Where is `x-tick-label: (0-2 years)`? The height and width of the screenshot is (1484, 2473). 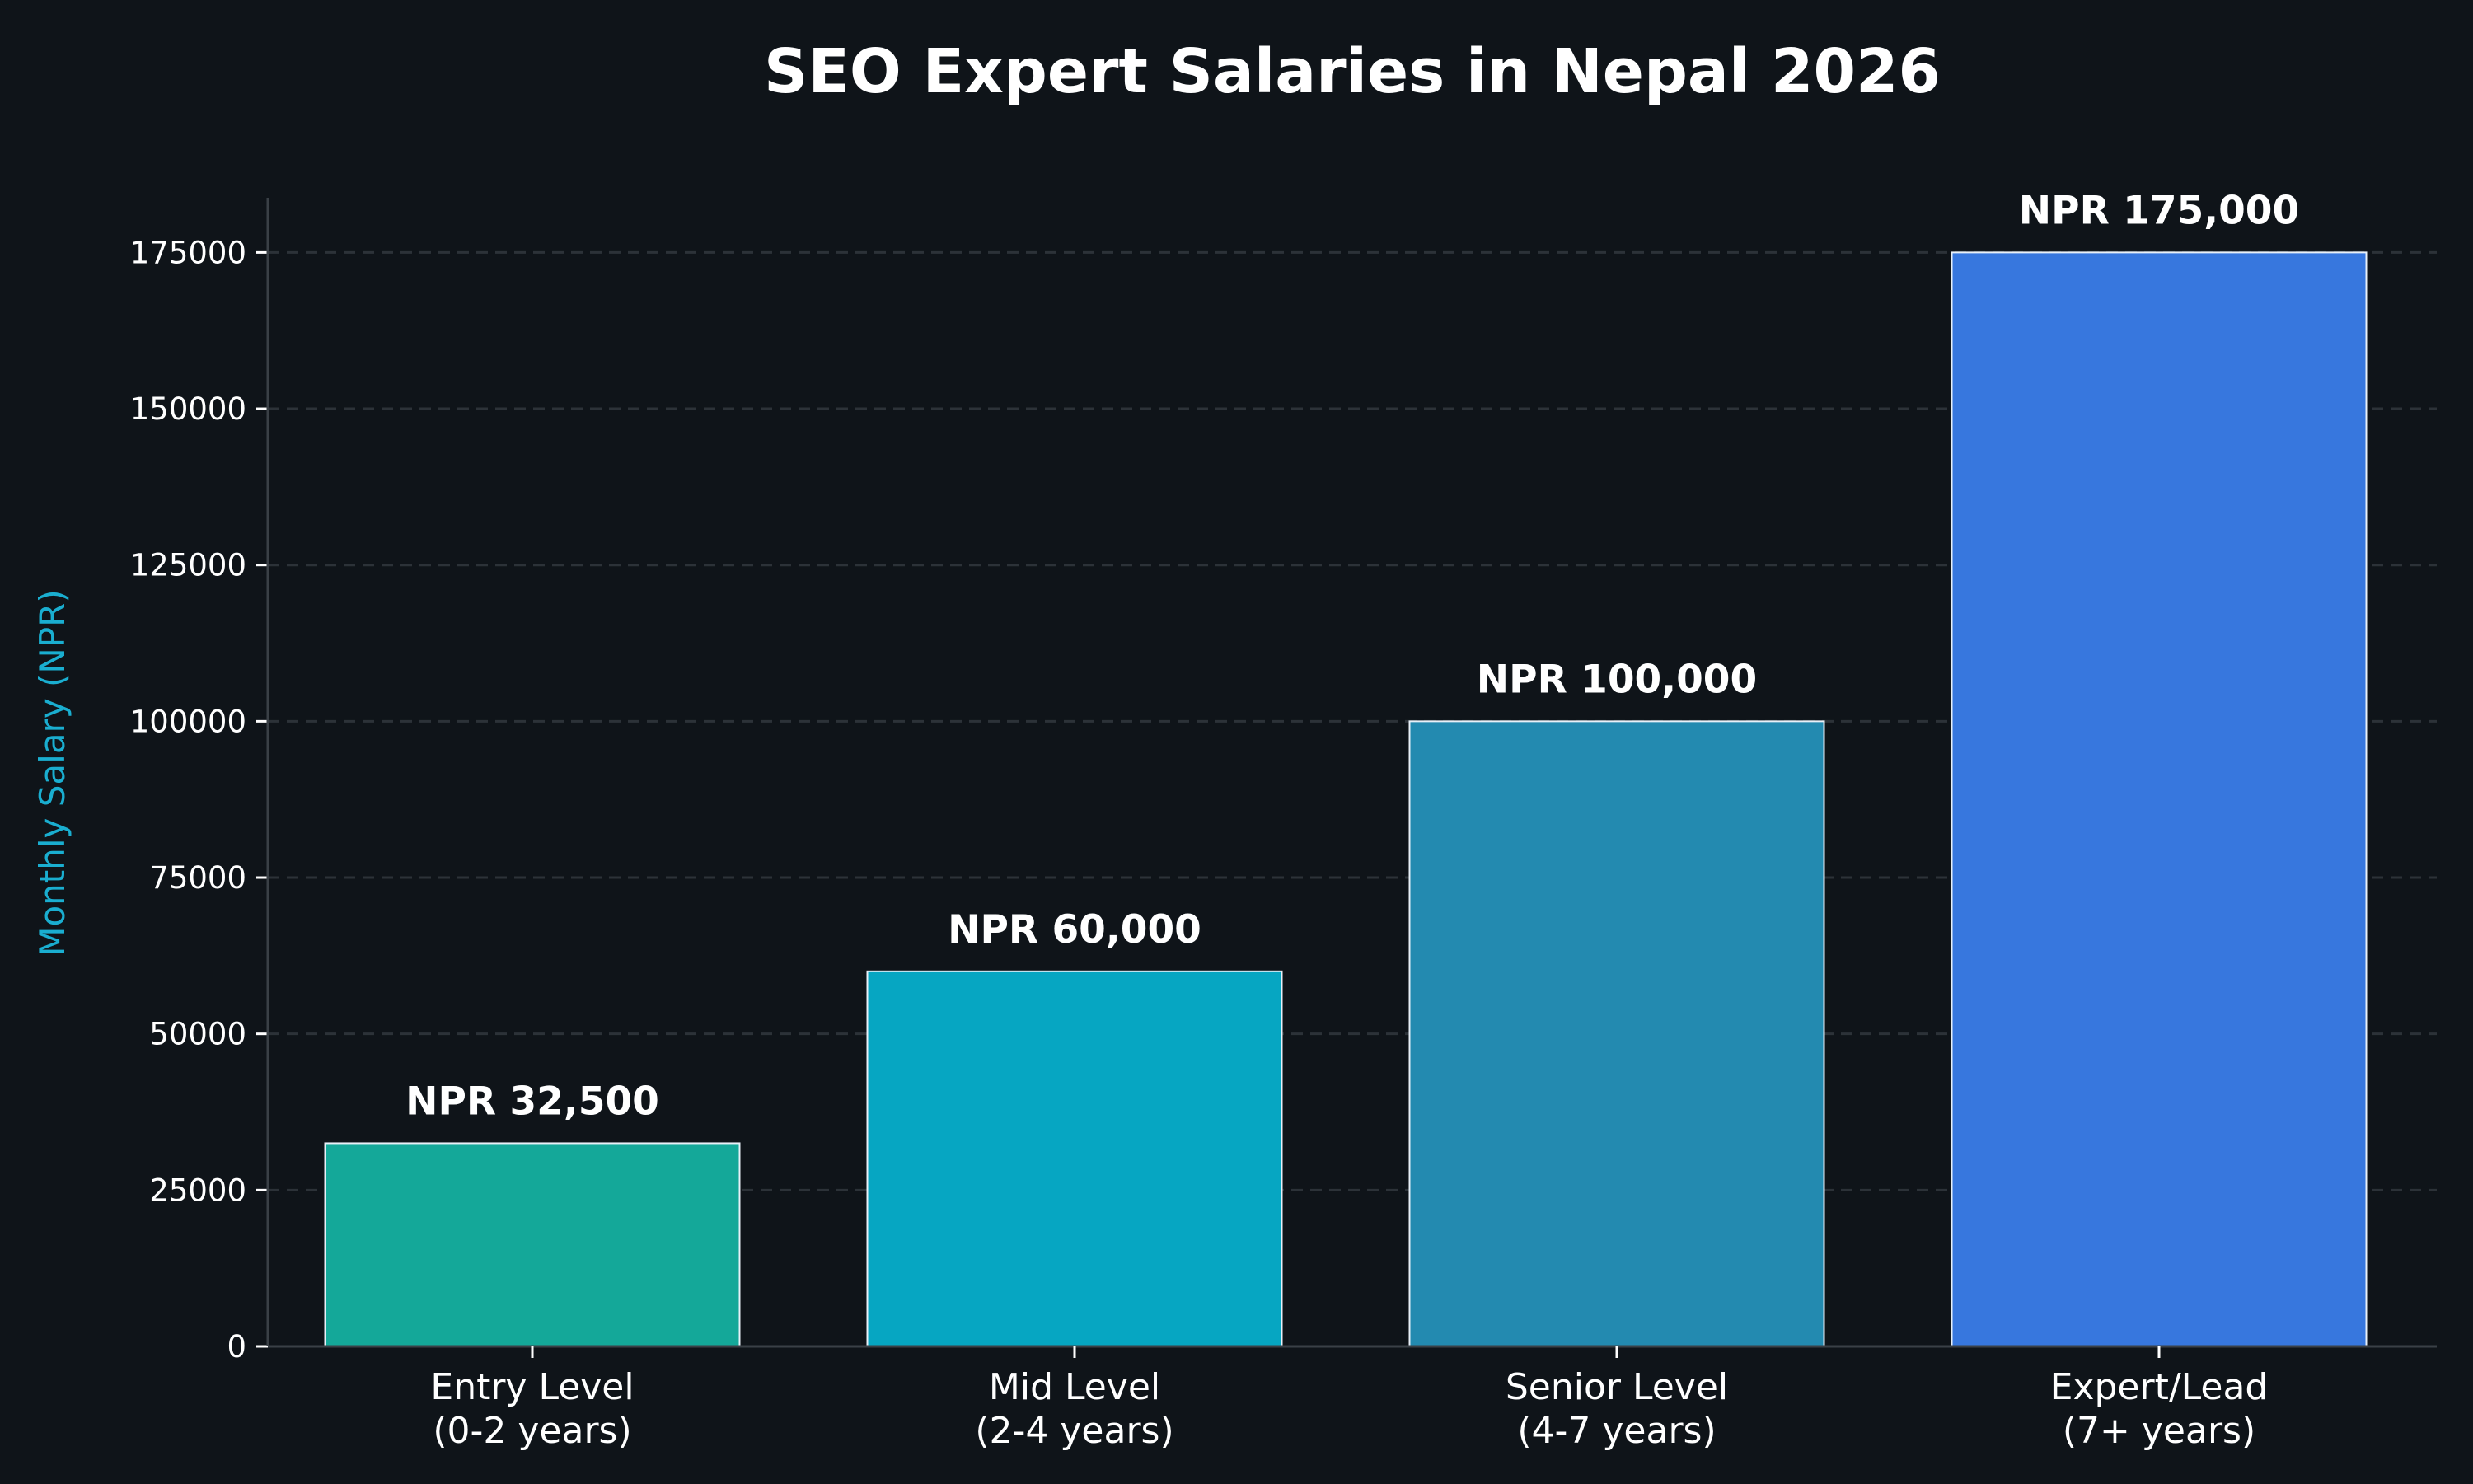 x-tick-label: (0-2 years) is located at coordinates (532, 1431).